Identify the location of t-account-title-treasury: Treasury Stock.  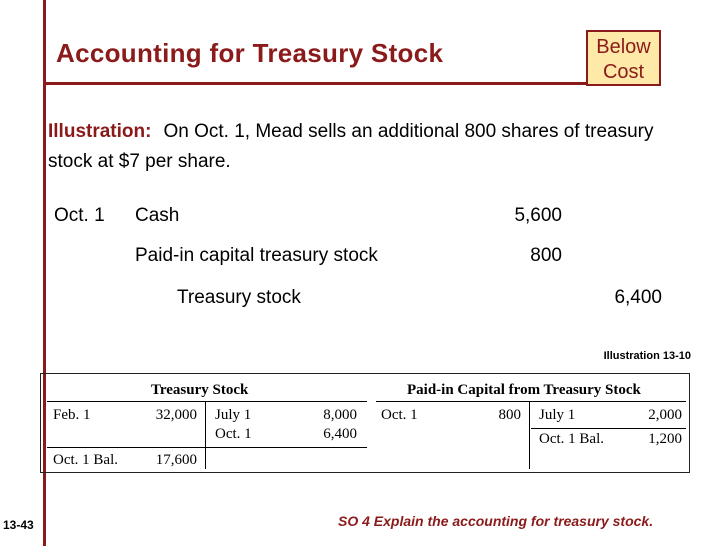
(200, 390).